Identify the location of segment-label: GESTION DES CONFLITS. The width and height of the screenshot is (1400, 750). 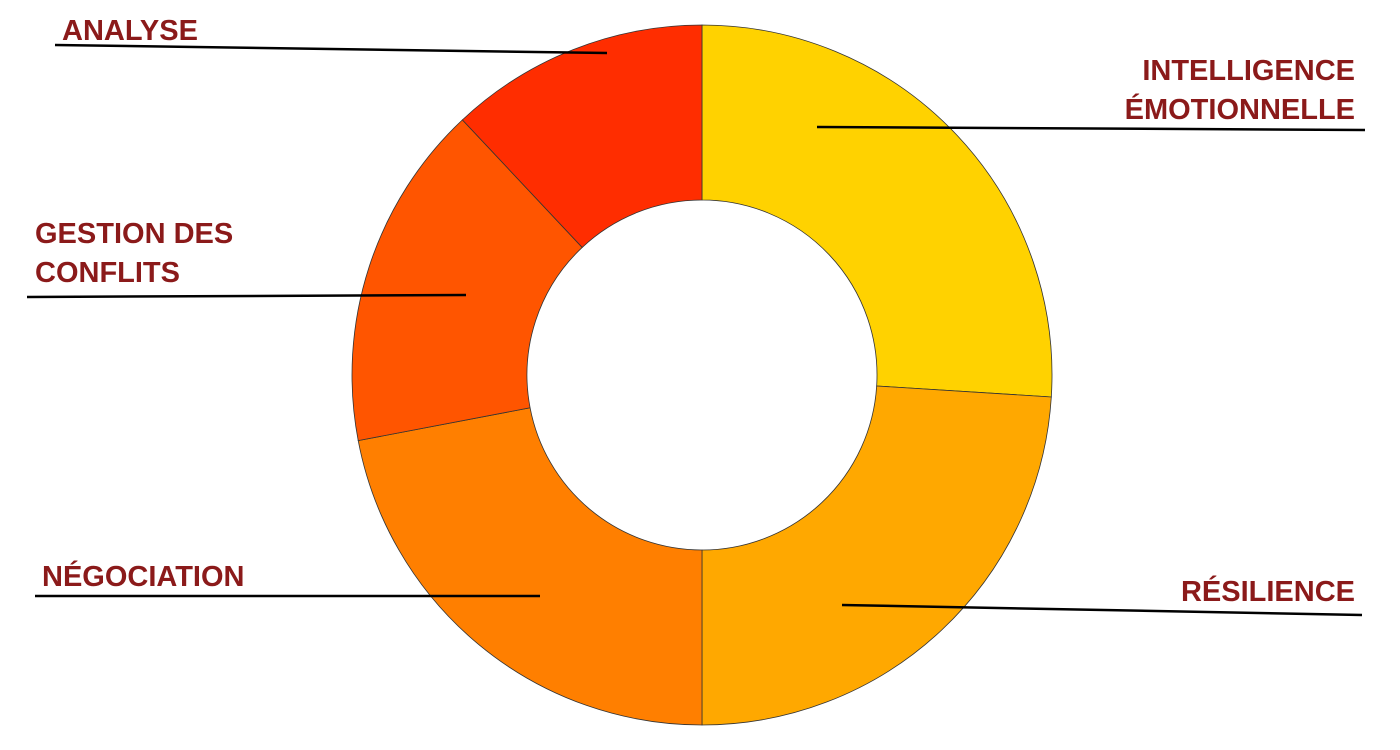
(134, 253).